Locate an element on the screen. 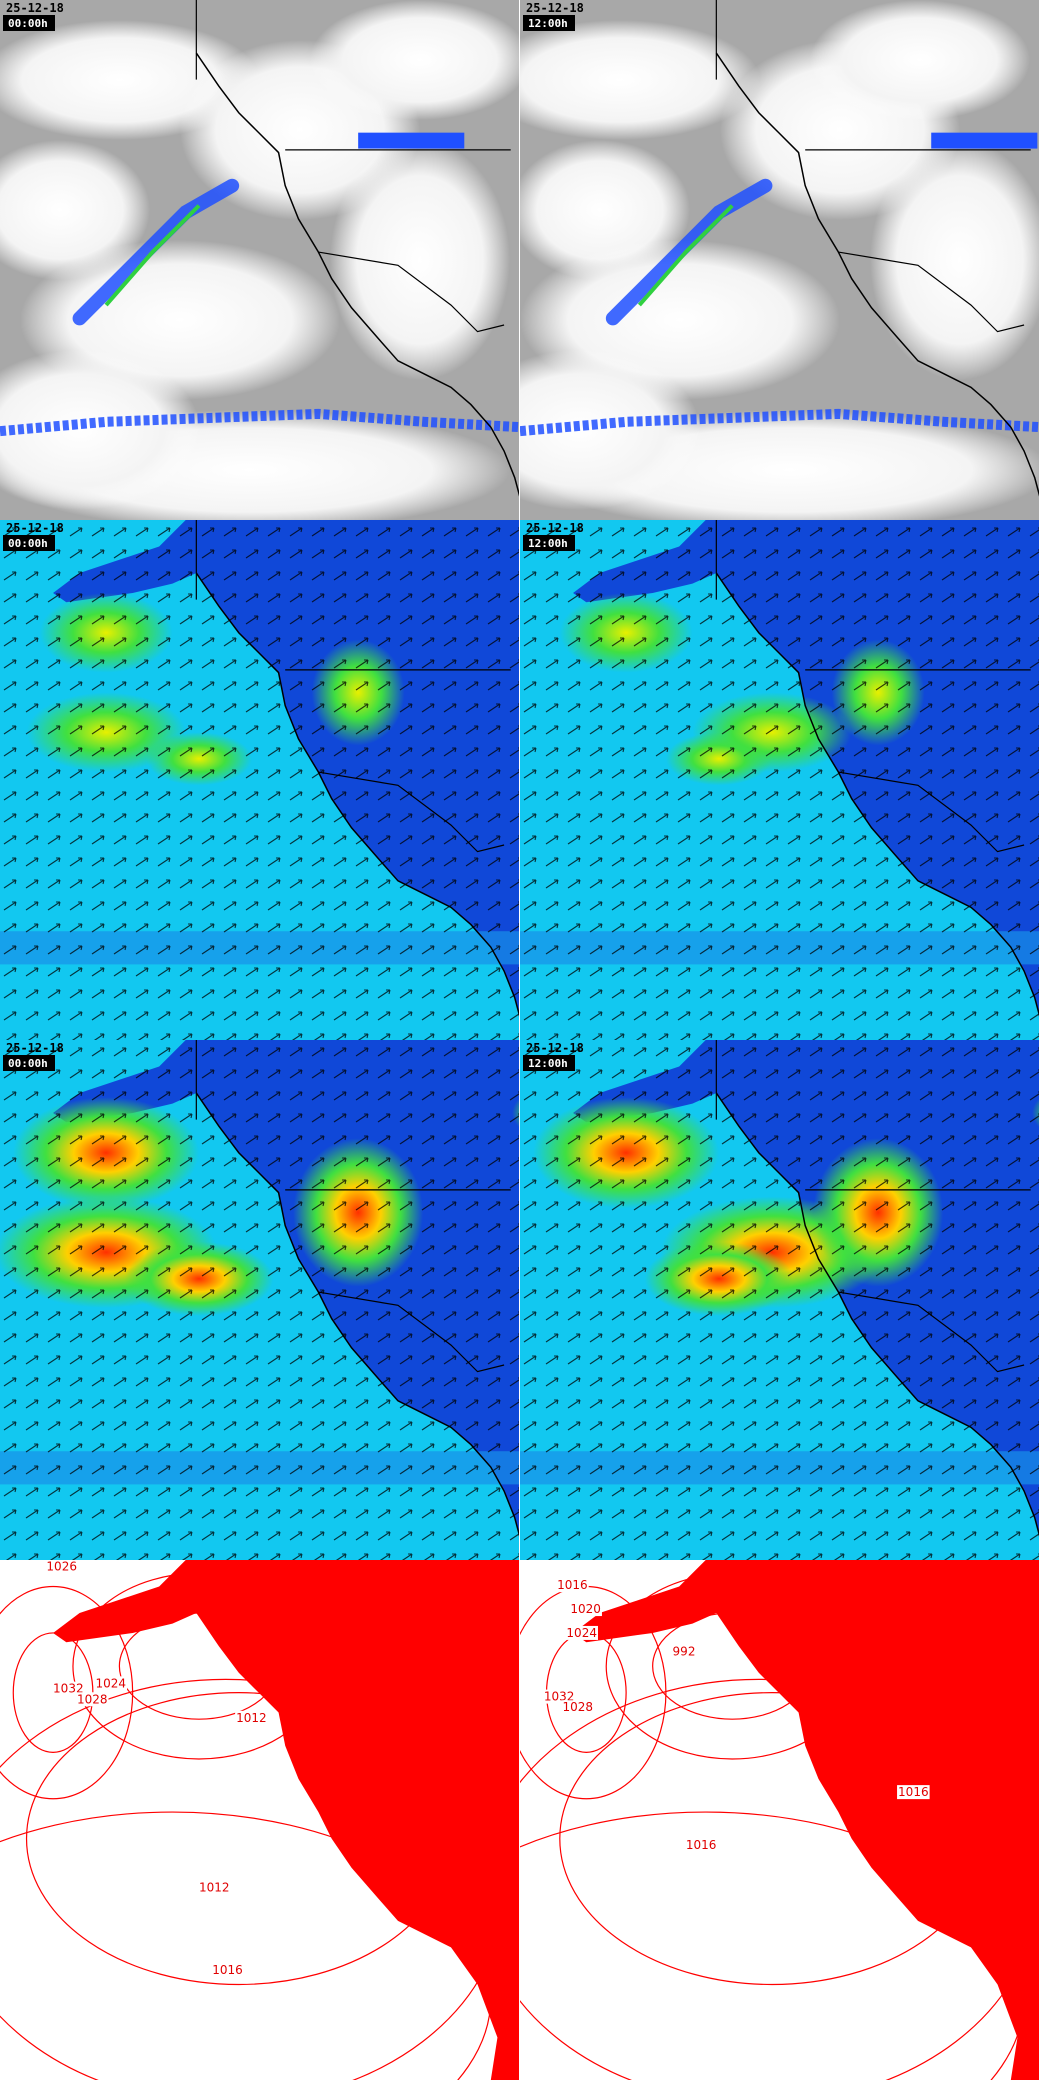  isobar-label: 1020 is located at coordinates (585, 1609).